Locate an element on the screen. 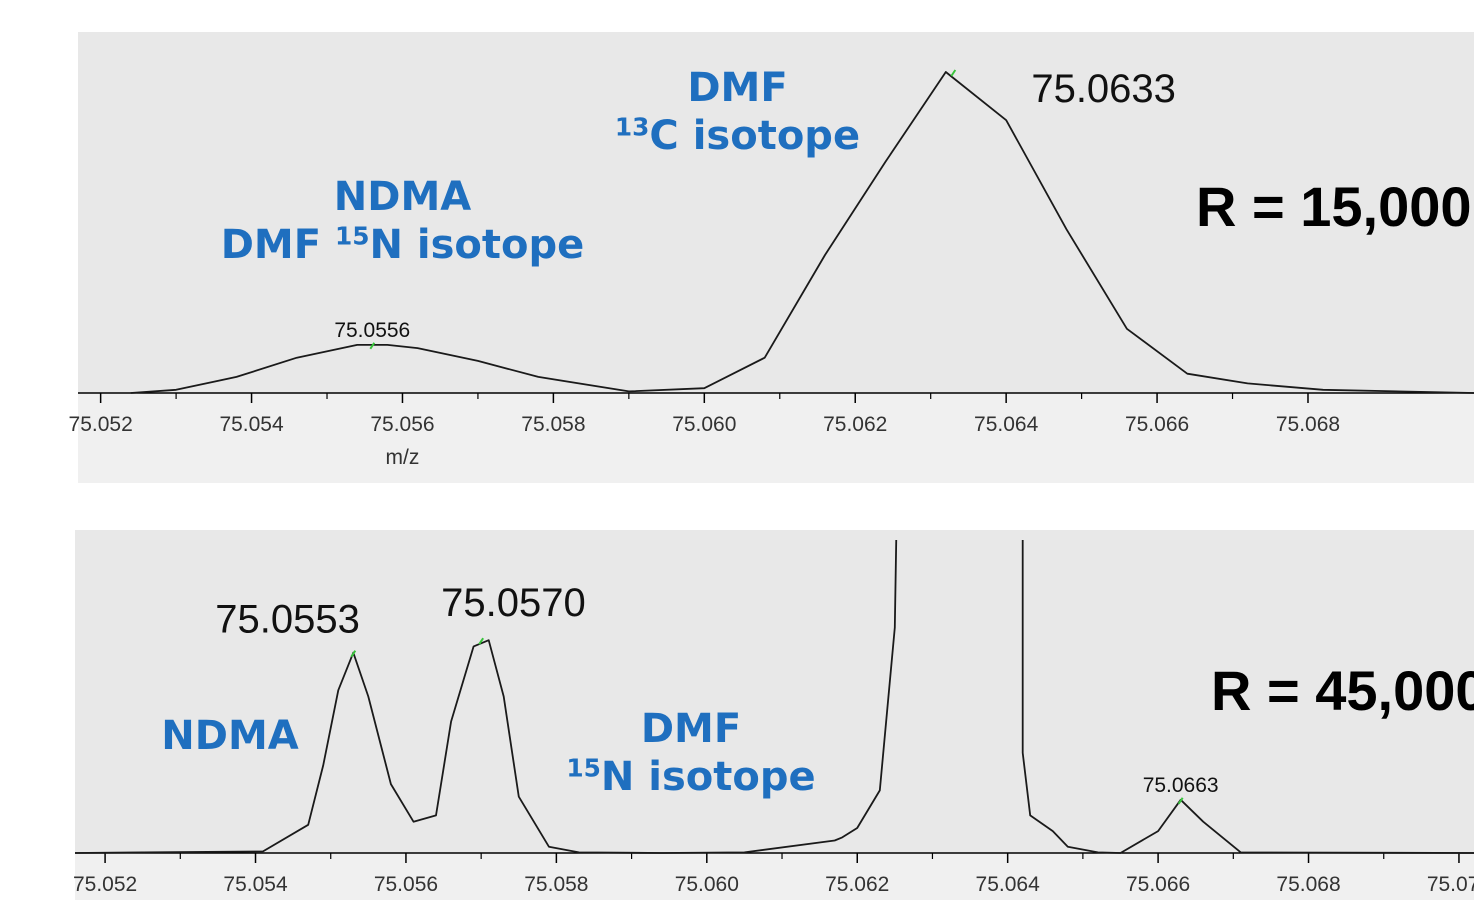  annotation-line2: DMF 15N isotope is located at coordinates (402, 245).